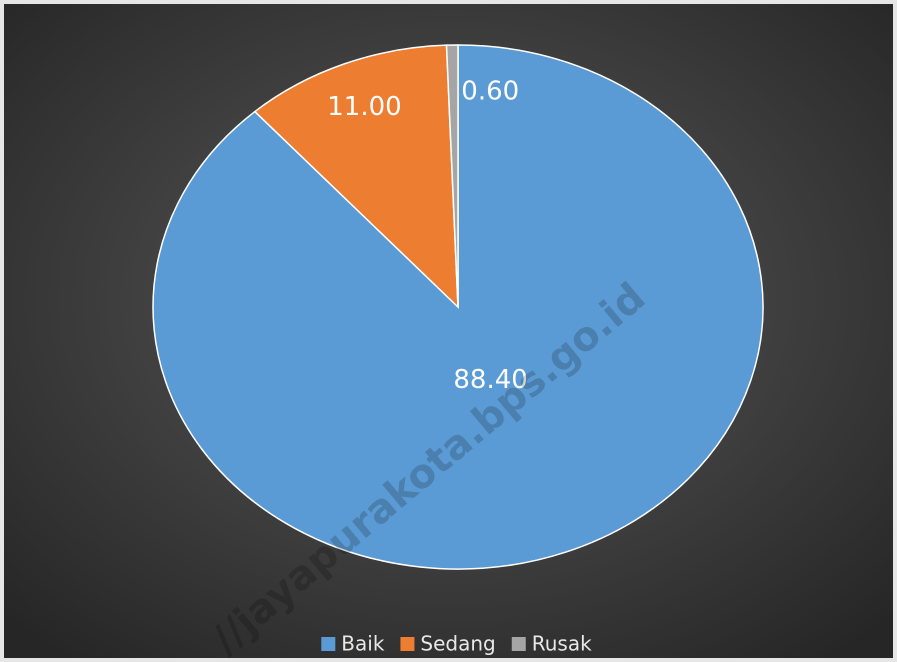 Image resolution: width=897 pixels, height=662 pixels. I want to click on legend-label: Rusak, so click(562, 644).